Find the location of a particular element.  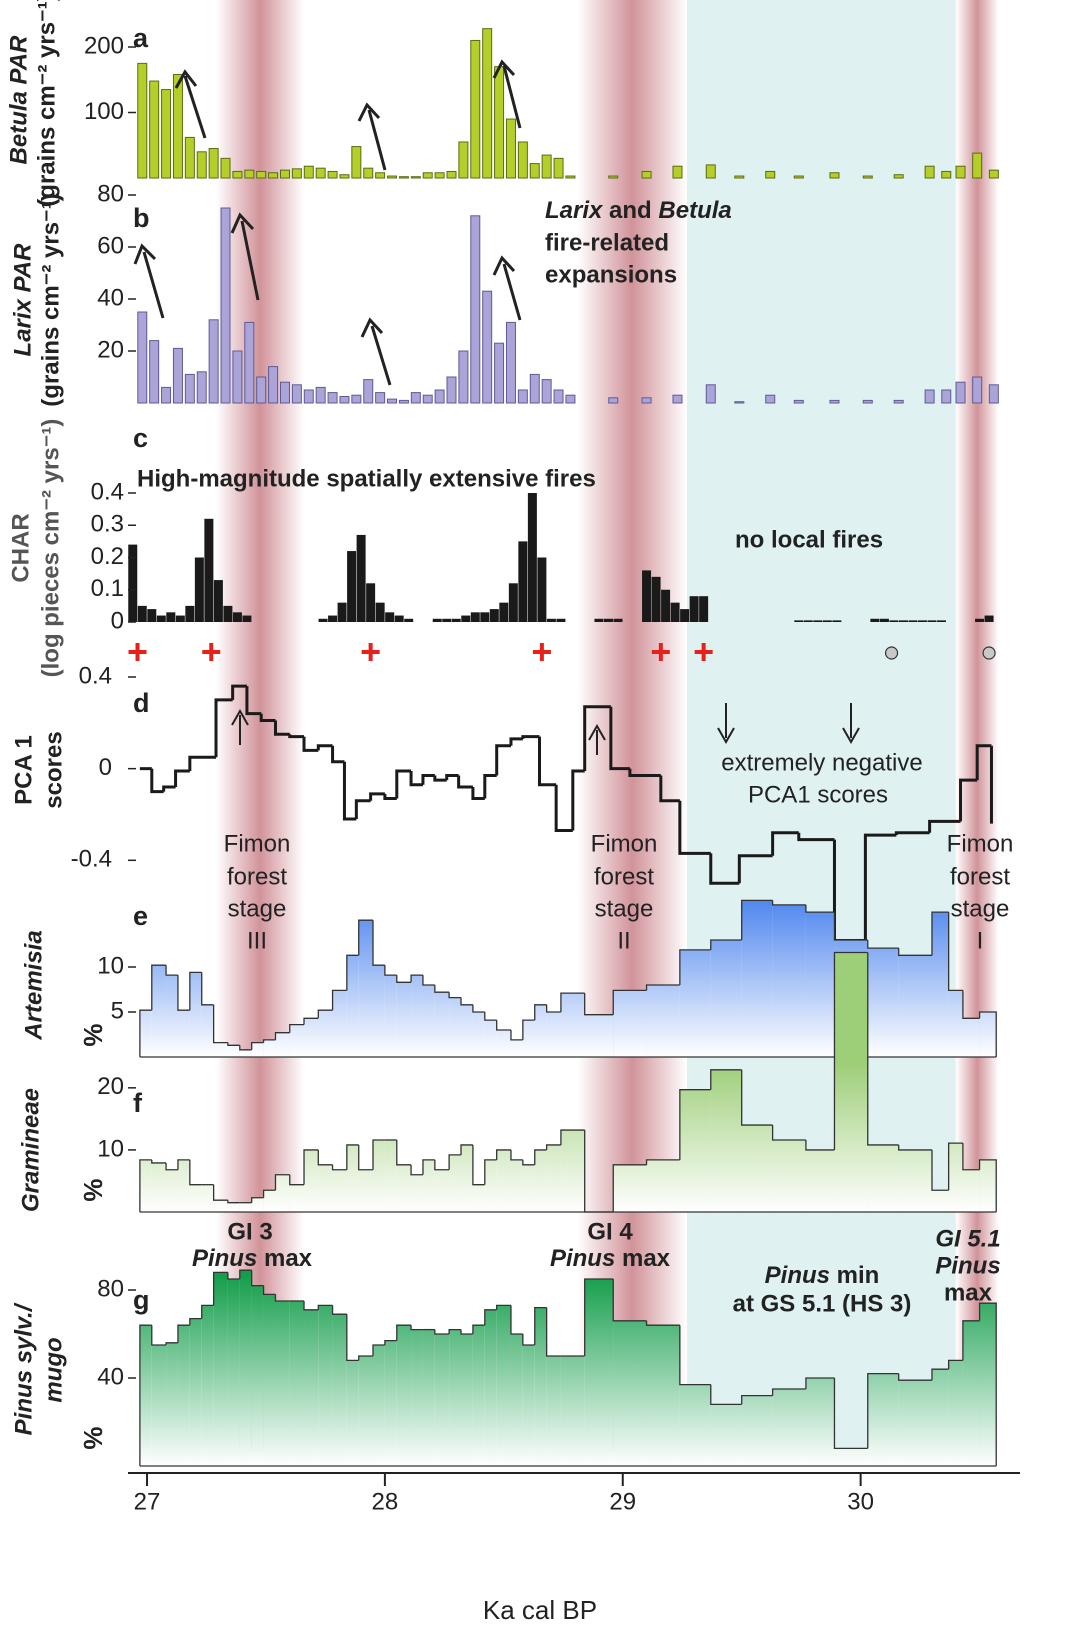

y-tick-label: 0.4 is located at coordinates (95, 675).